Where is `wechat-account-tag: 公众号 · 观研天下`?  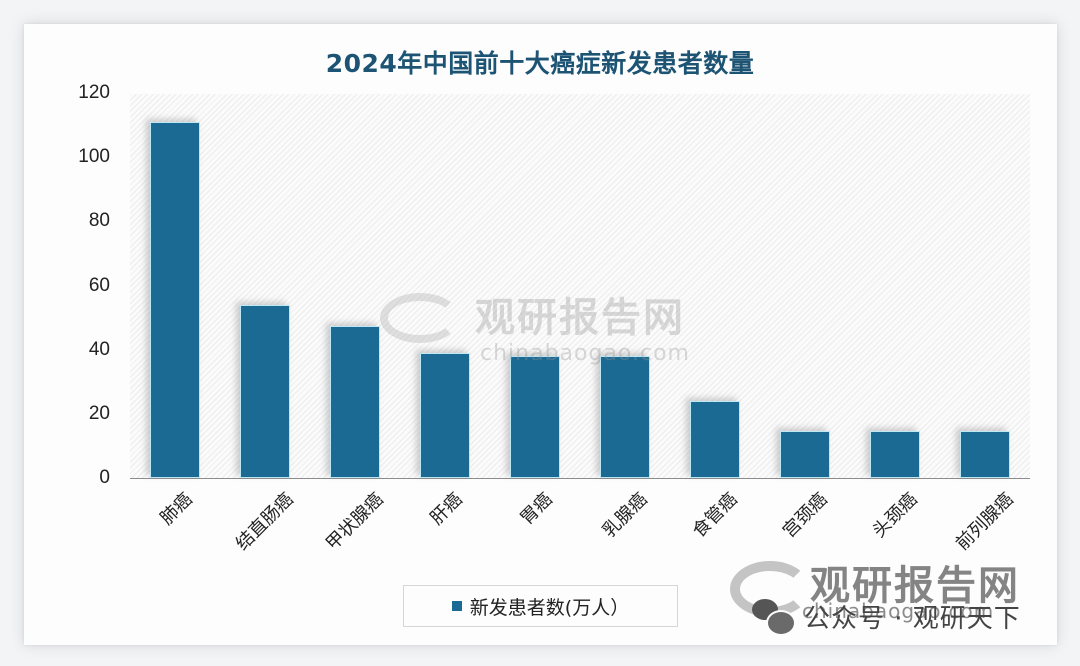
wechat-account-tag: 公众号 · 观研天下 is located at coordinates (886, 617).